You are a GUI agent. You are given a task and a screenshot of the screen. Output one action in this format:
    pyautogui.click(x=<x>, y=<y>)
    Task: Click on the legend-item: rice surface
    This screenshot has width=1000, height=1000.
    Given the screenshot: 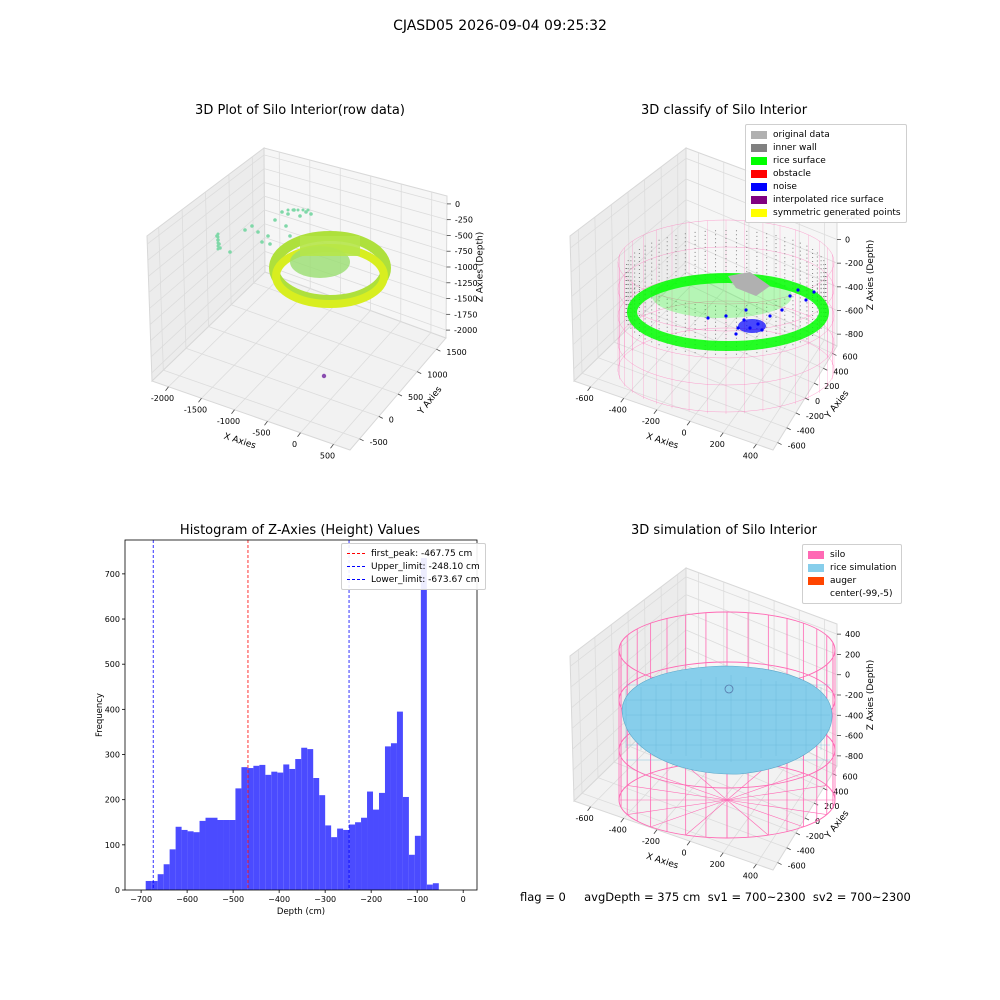 What is the action you would take?
    pyautogui.click(x=826, y=160)
    